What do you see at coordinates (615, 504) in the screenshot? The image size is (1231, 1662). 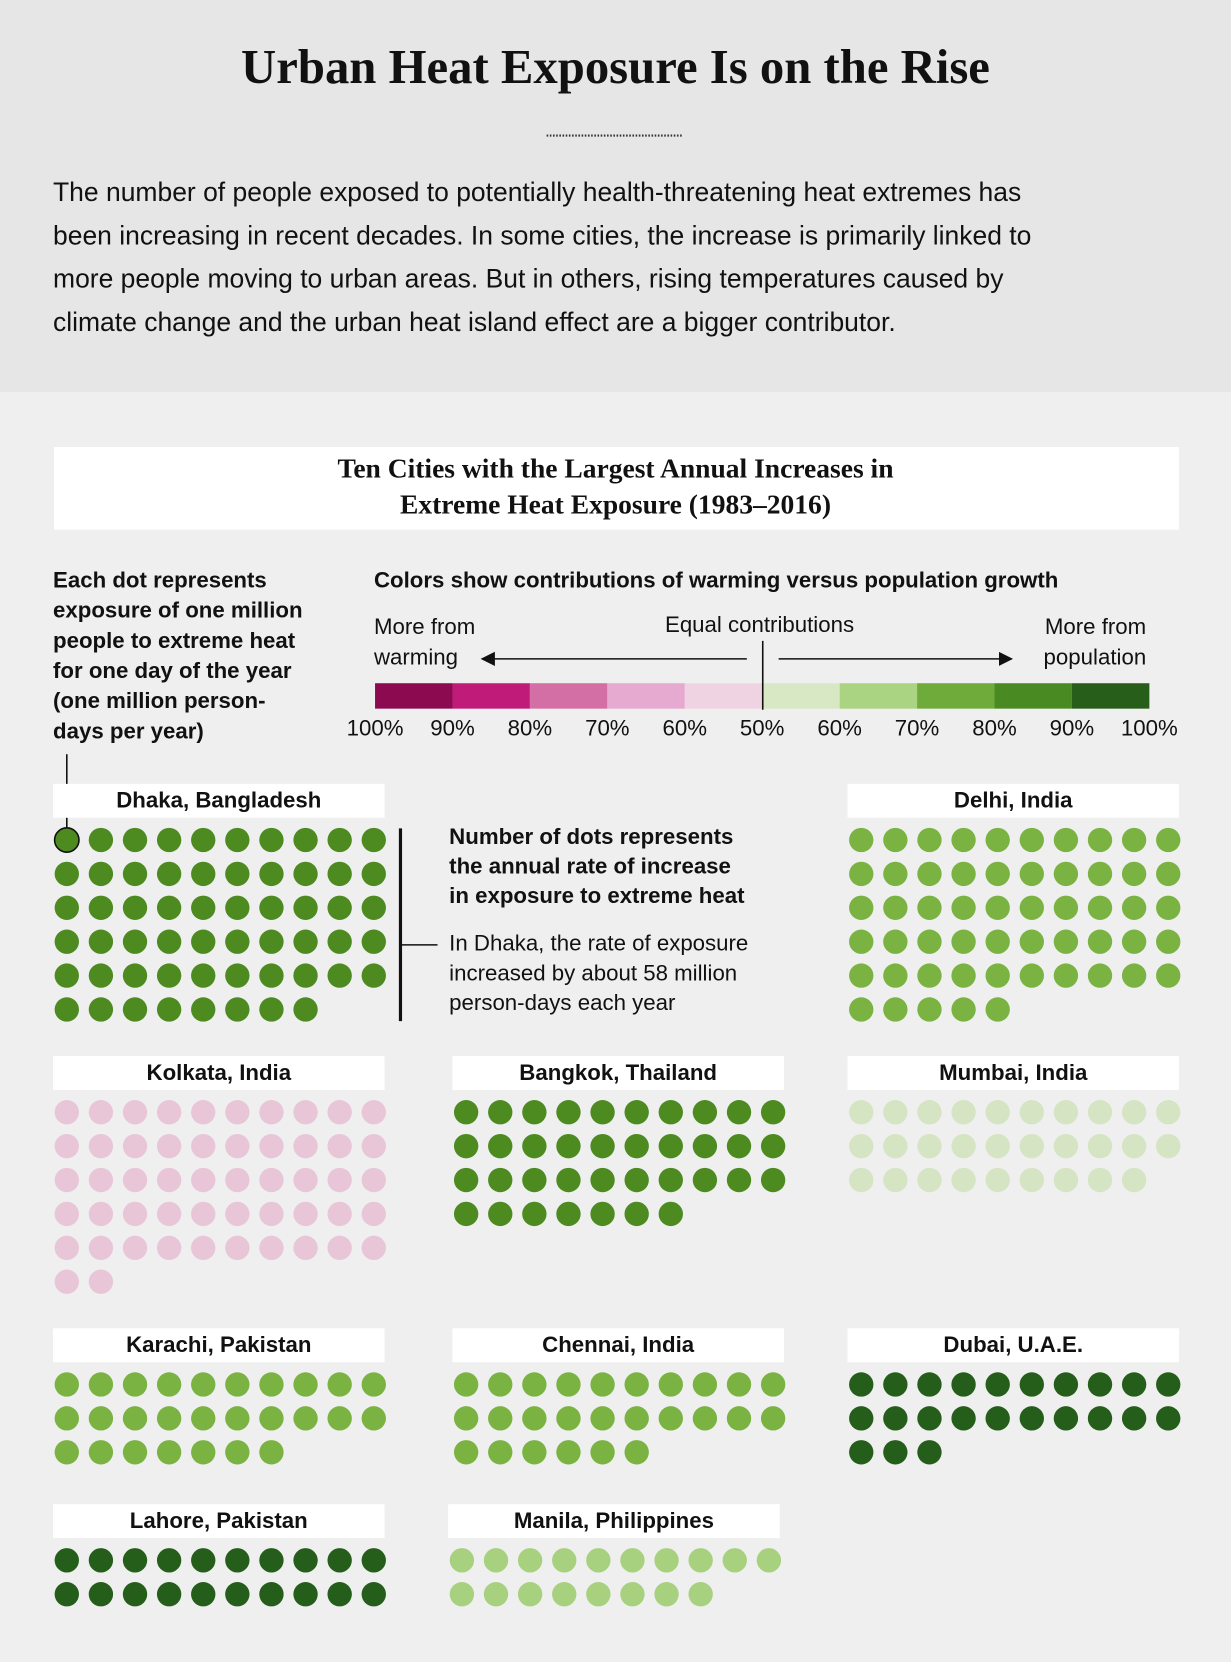 I see `chart-title: Extreme Heat Exposure (1983–2016)` at bounding box center [615, 504].